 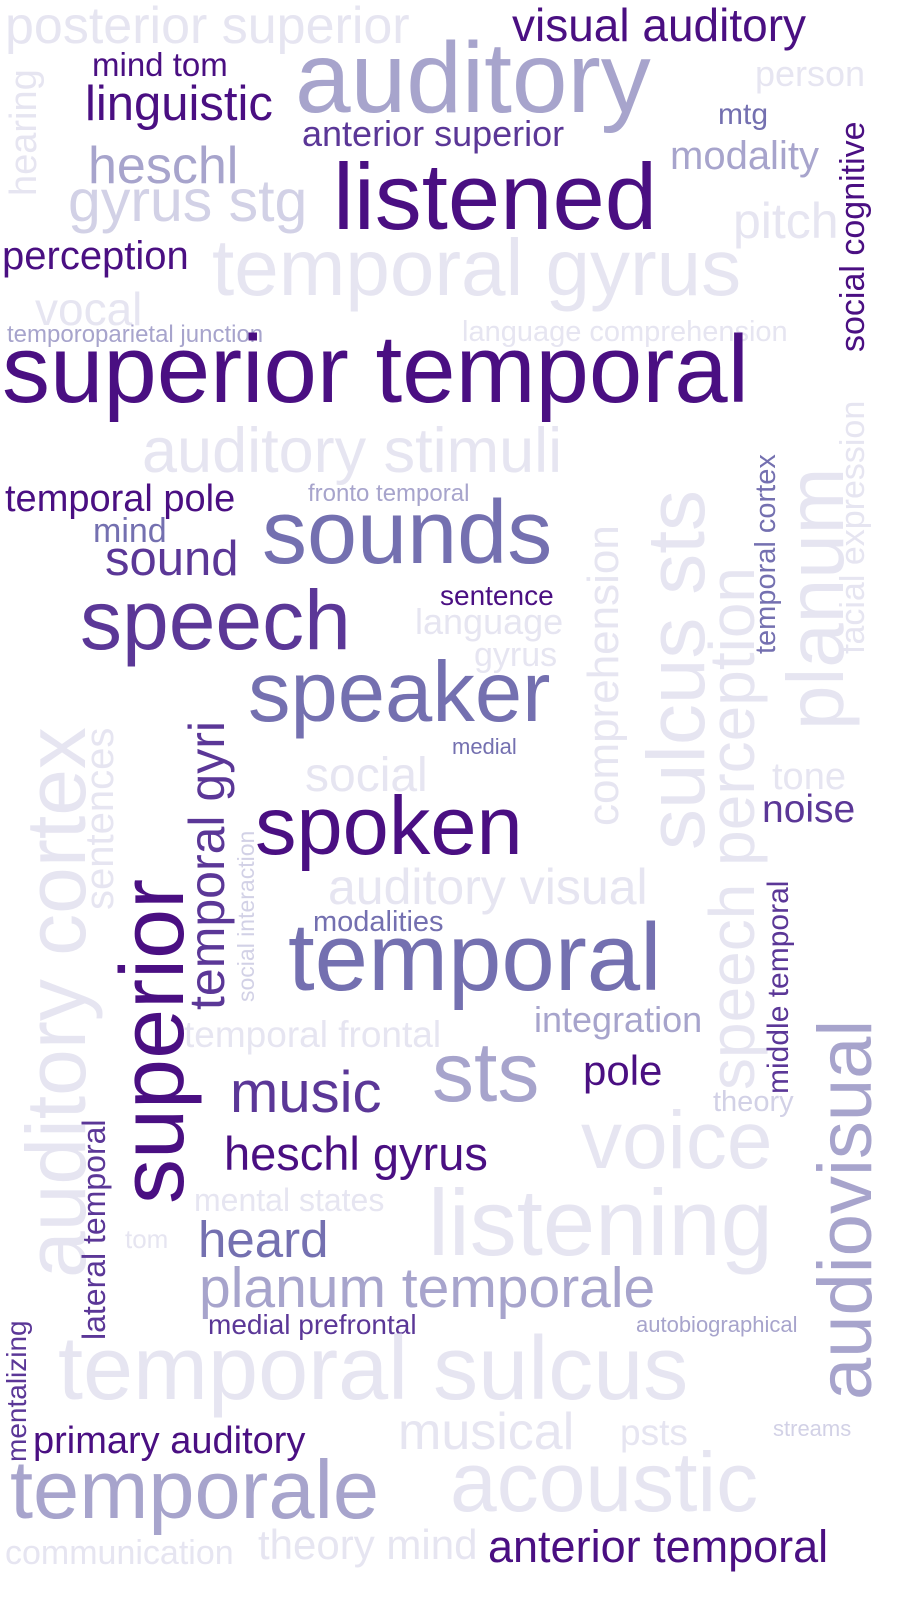 What do you see at coordinates (475, 957) in the screenshot?
I see `word-temporal: temporal` at bounding box center [475, 957].